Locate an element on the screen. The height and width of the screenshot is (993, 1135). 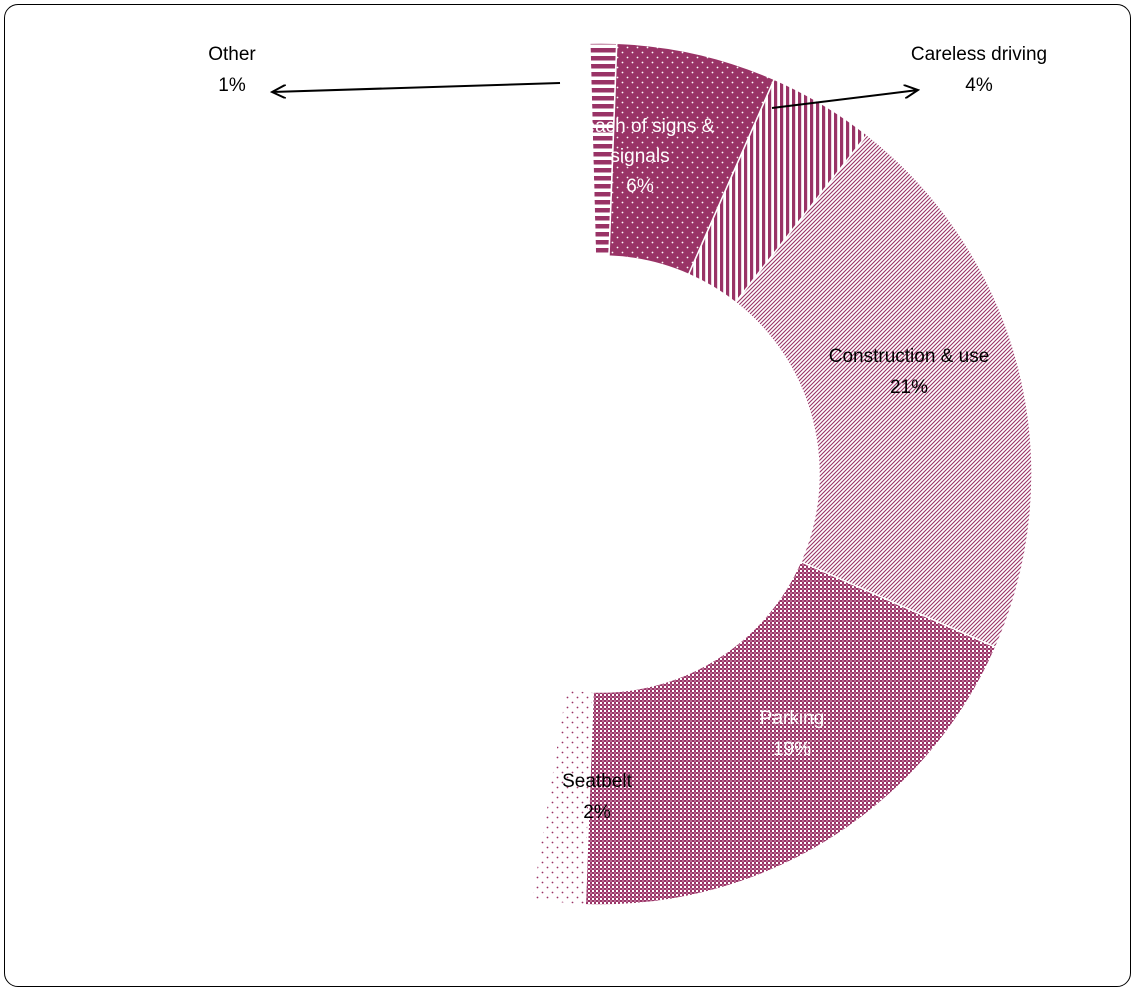
slice-construction-and-use is located at coordinates (883, 391).